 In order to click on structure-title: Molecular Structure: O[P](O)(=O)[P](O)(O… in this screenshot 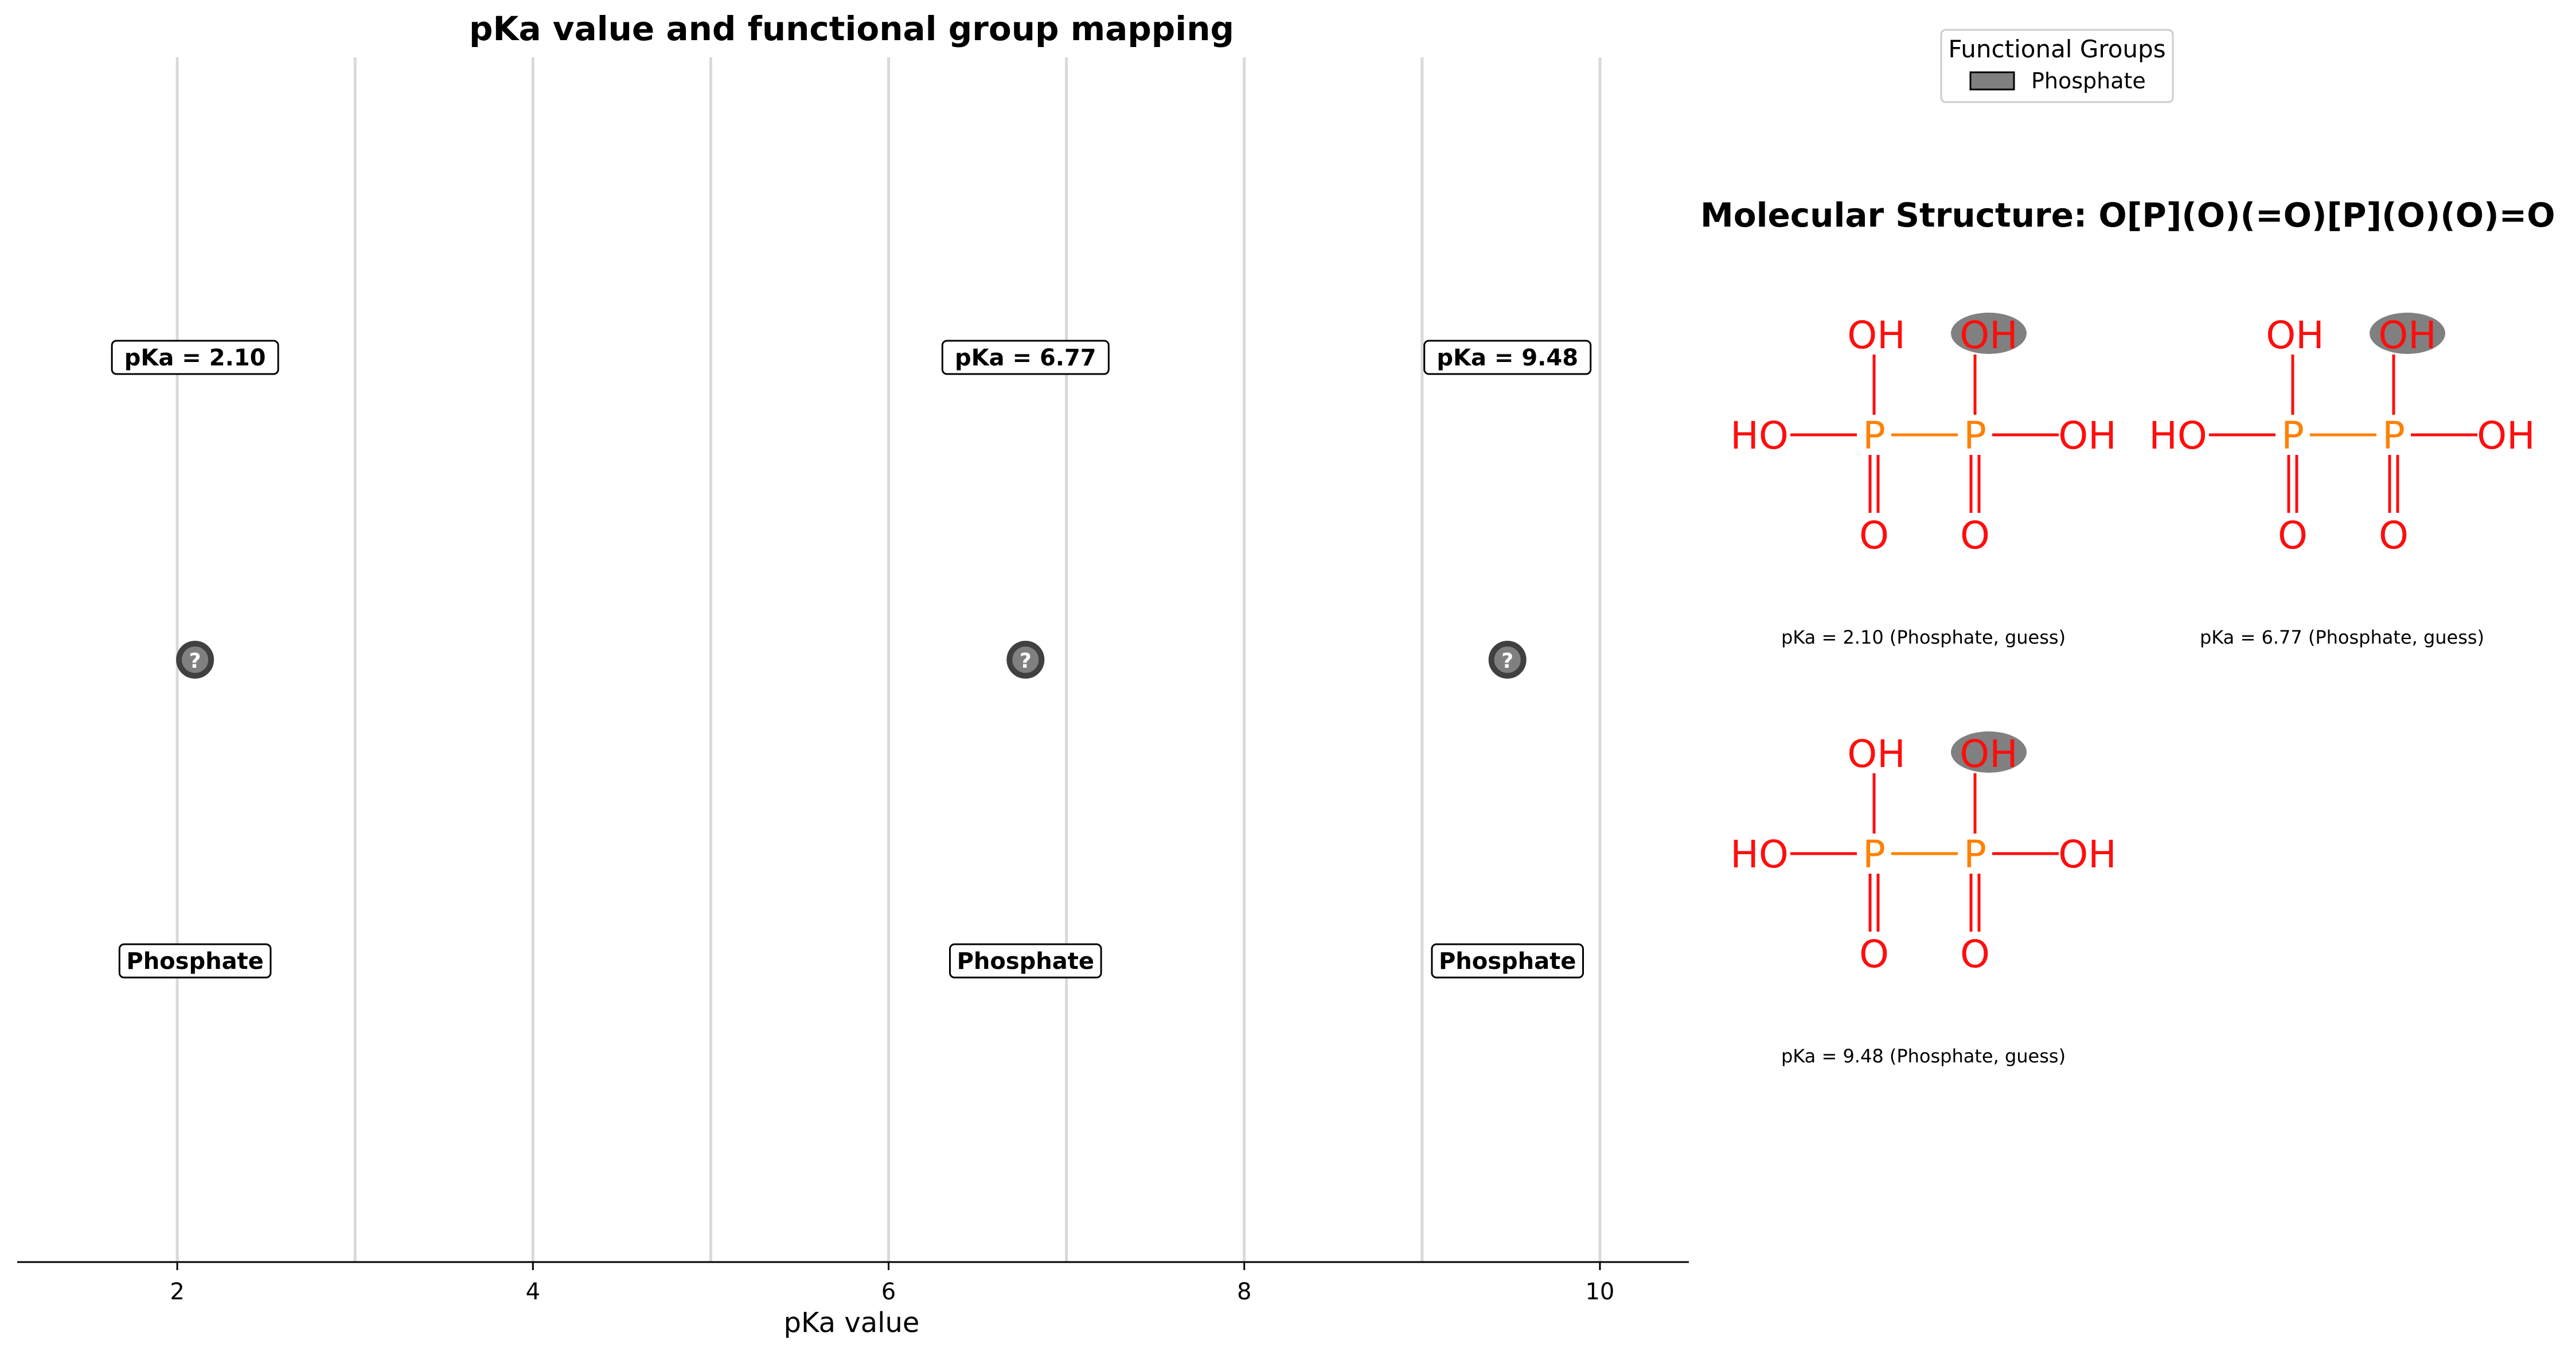, I will do `click(2128, 215)`.